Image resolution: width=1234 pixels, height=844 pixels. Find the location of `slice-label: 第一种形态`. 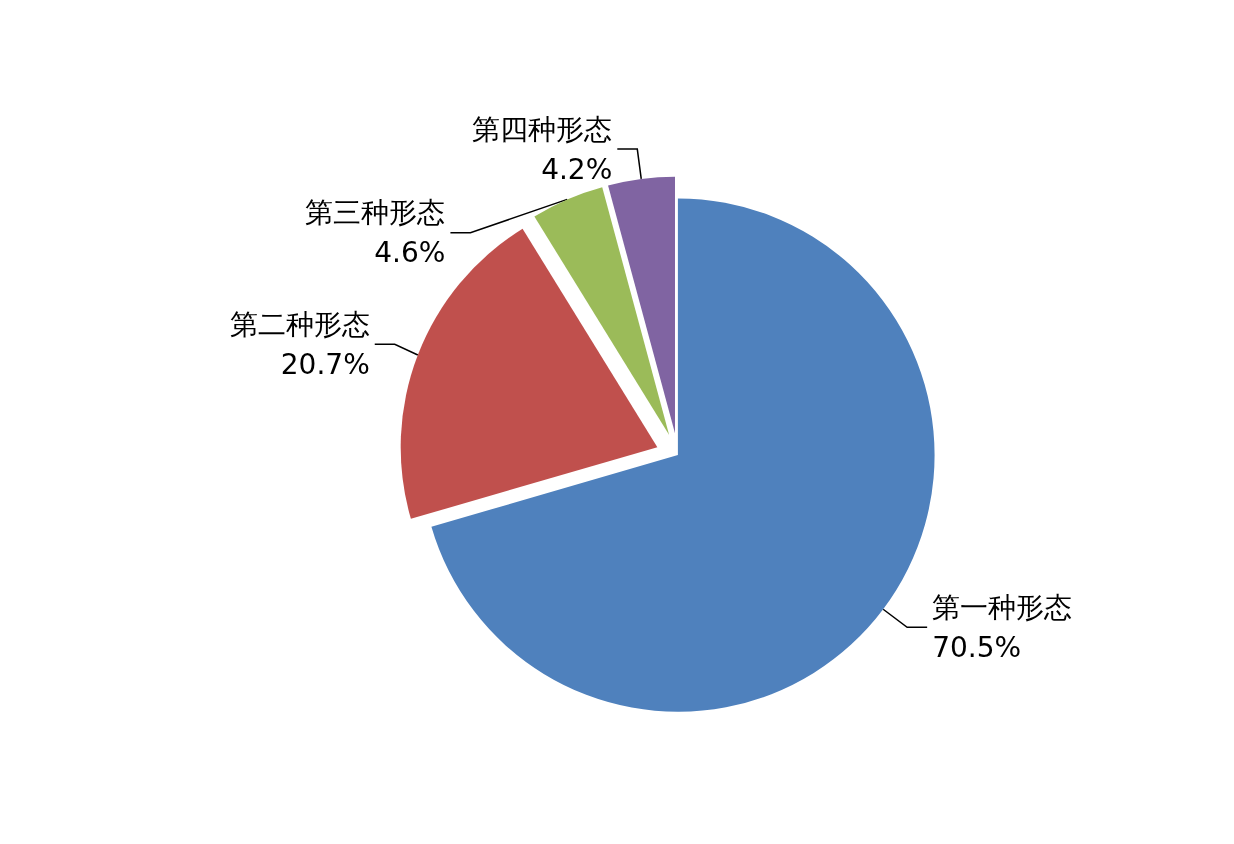

slice-label: 第一种形态 is located at coordinates (1002, 607).